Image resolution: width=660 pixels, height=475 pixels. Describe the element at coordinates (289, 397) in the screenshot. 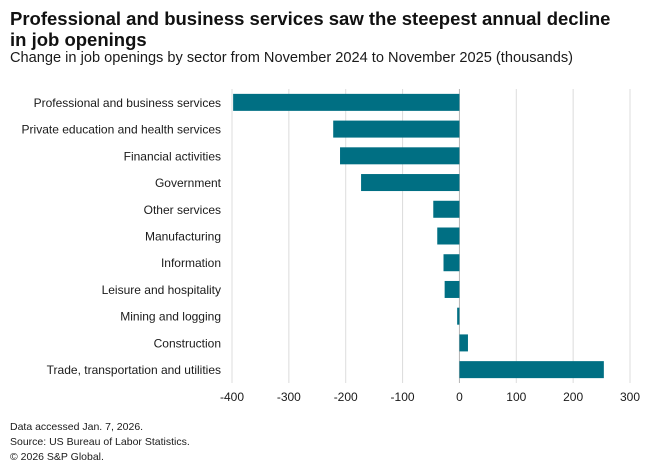

I see `x-tick-label: -300` at that location.